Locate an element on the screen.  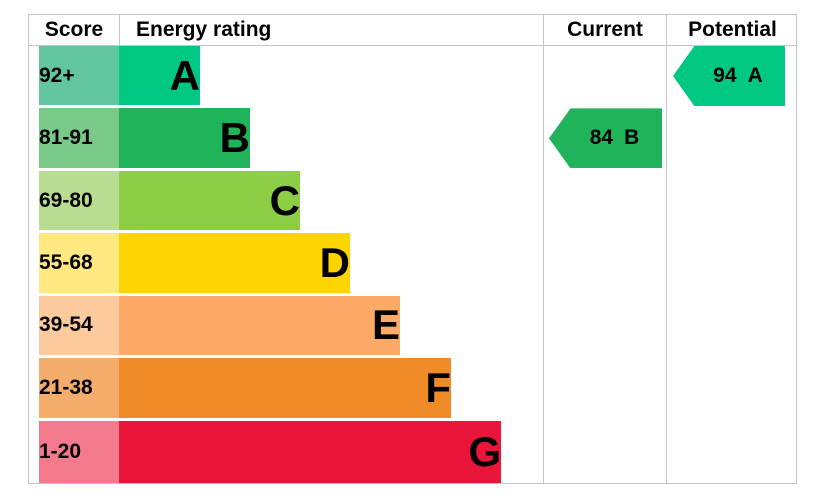
energy-cell-g: G is located at coordinates (331, 451).